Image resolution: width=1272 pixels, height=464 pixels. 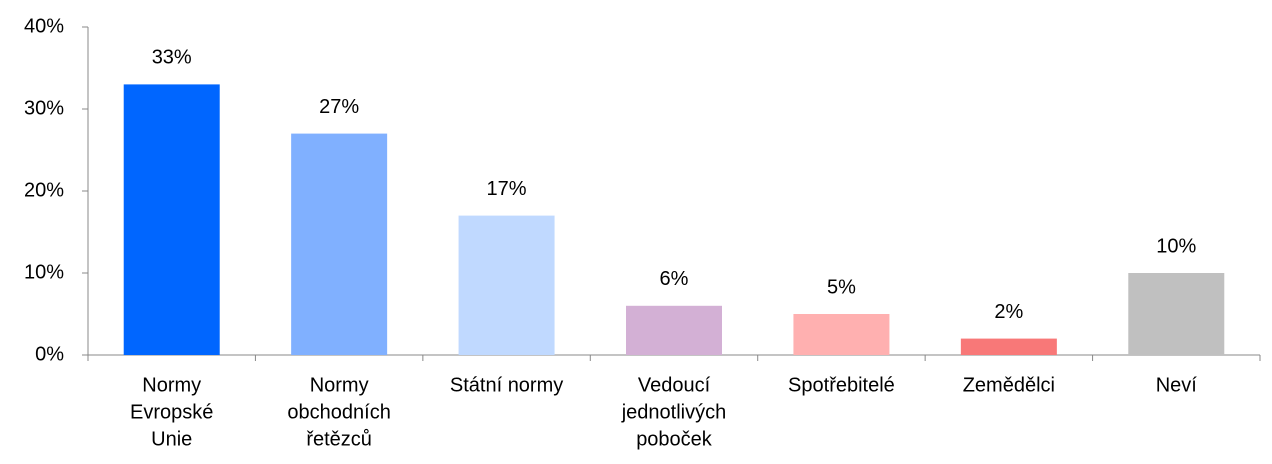 What do you see at coordinates (44, 108) in the screenshot?
I see `y-tick-label: 30%` at bounding box center [44, 108].